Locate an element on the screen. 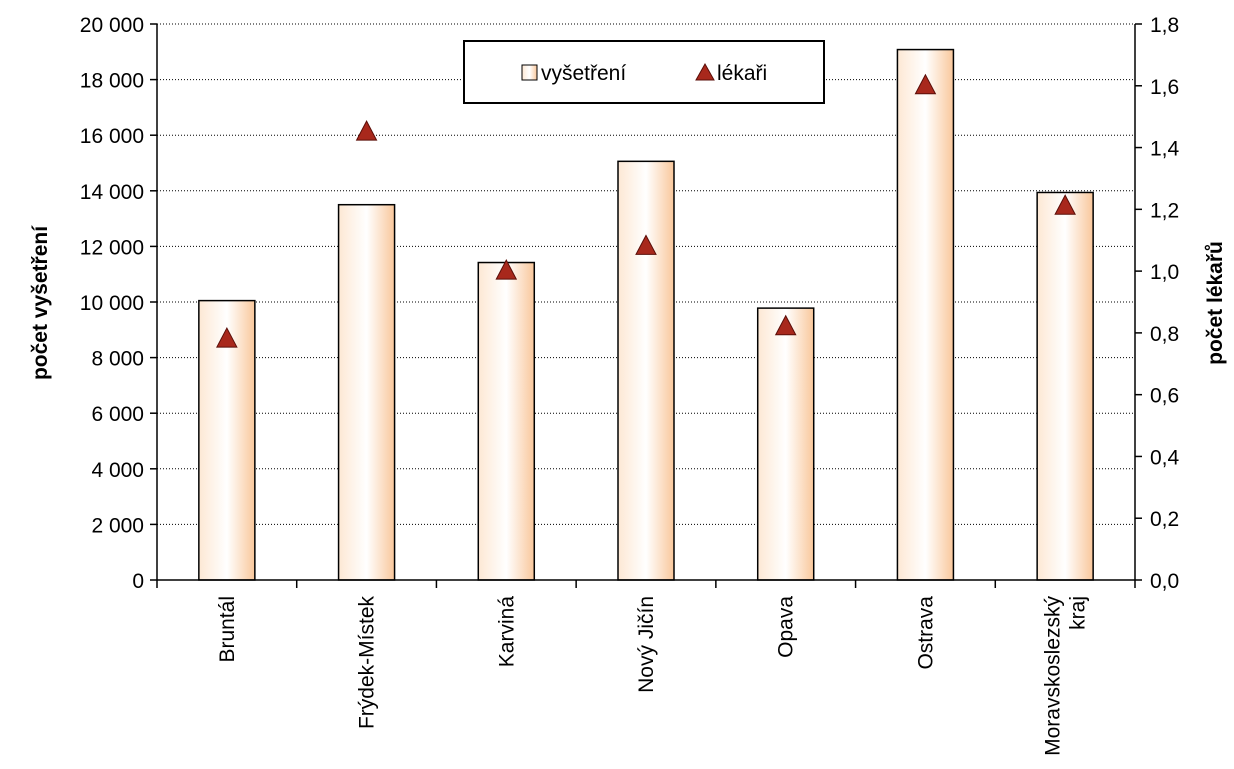  y-tick-label: 10 000 is located at coordinates (112, 303).